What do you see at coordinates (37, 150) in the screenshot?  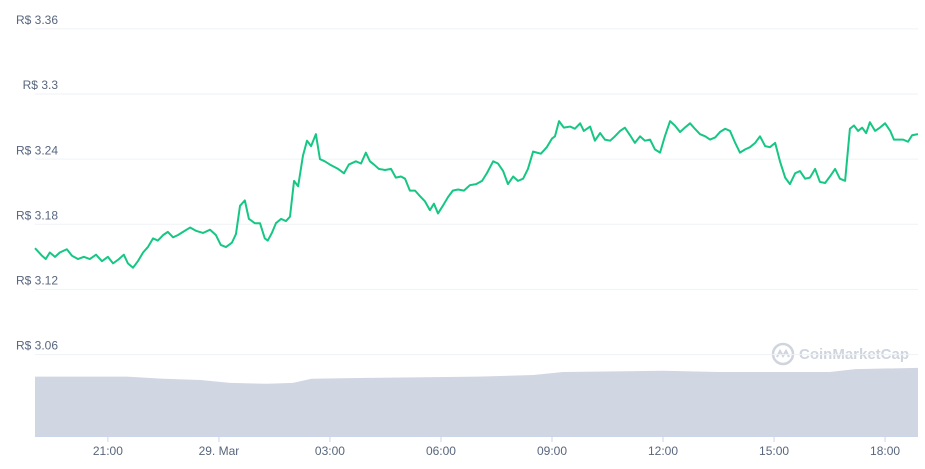 I see `y-tick-label: R$ 3.24` at bounding box center [37, 150].